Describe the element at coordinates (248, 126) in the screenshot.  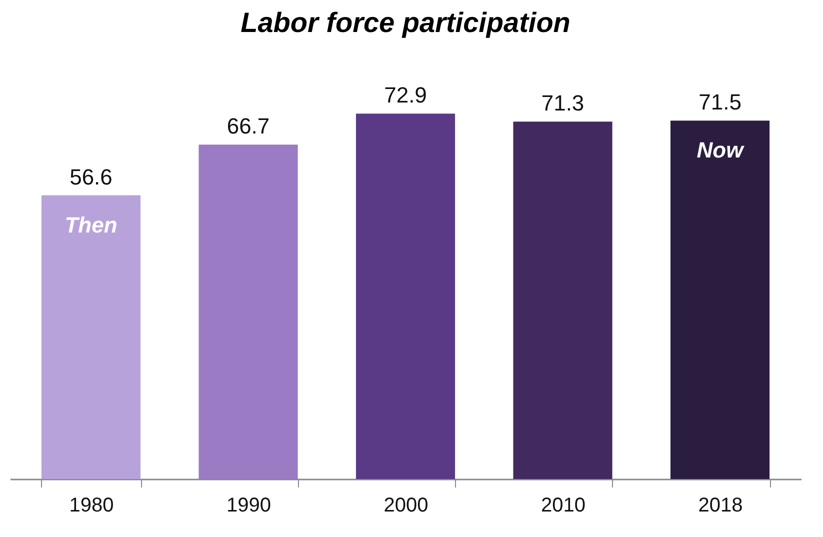
I see `data-label: 66.7` at that location.